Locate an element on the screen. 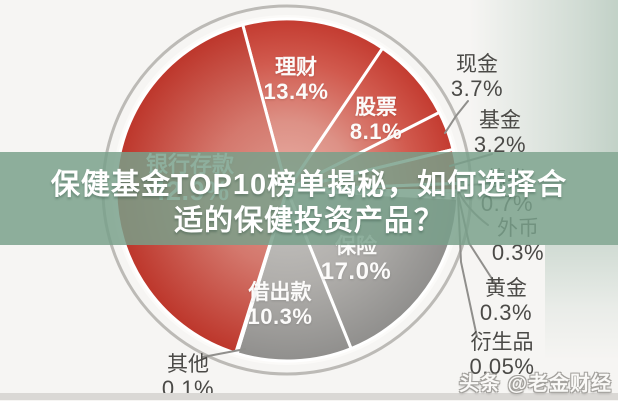 This screenshot has width=618, height=401. pie-label-cash-value: 3.7% is located at coordinates (477, 88).